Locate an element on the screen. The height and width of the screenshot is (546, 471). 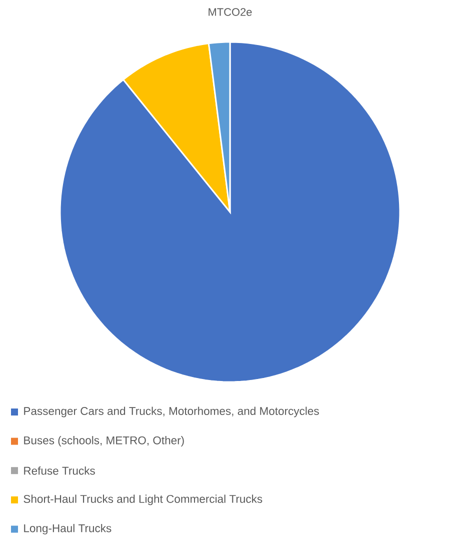
legend-label: Short-Haul Trucks and Light Commercial Trucks is located at coordinates (143, 500).